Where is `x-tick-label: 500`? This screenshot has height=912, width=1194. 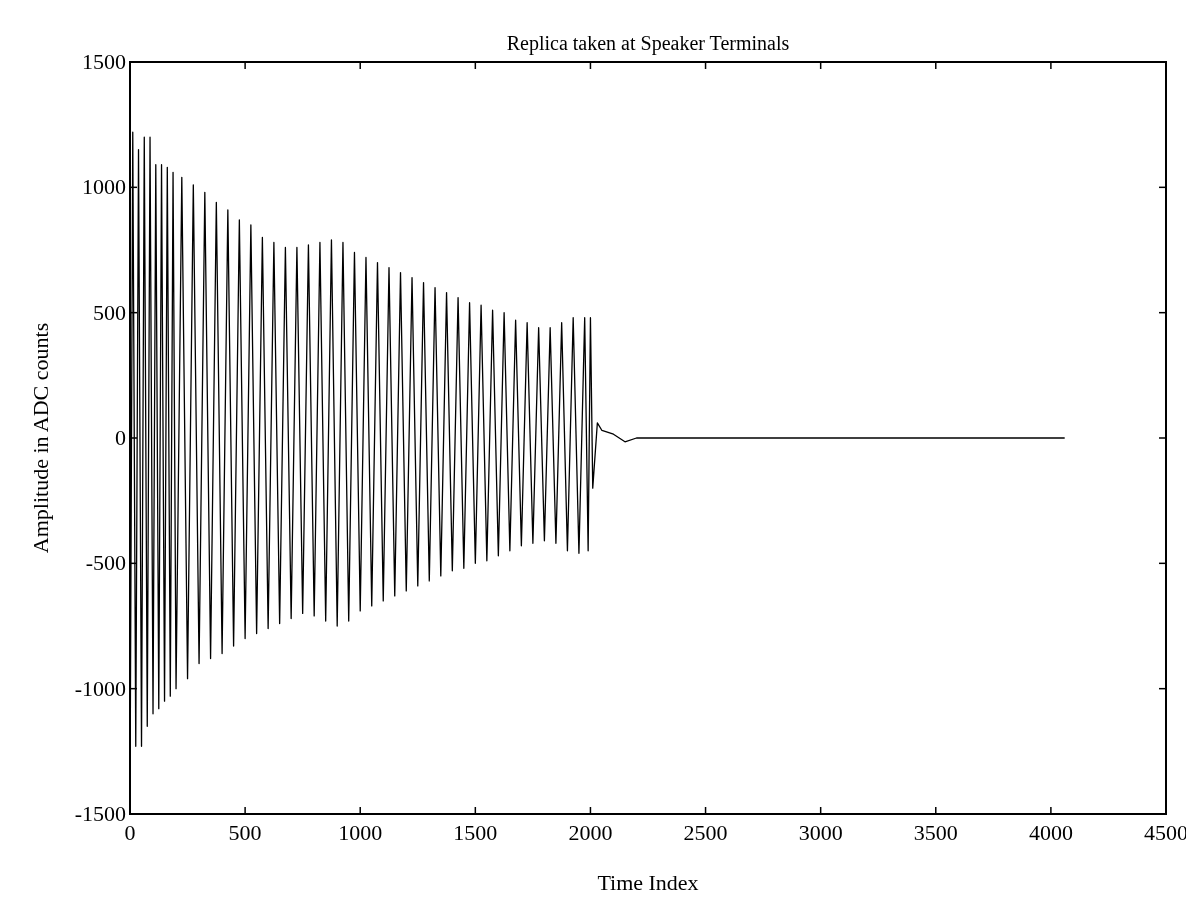 x-tick-label: 500 is located at coordinates (245, 832).